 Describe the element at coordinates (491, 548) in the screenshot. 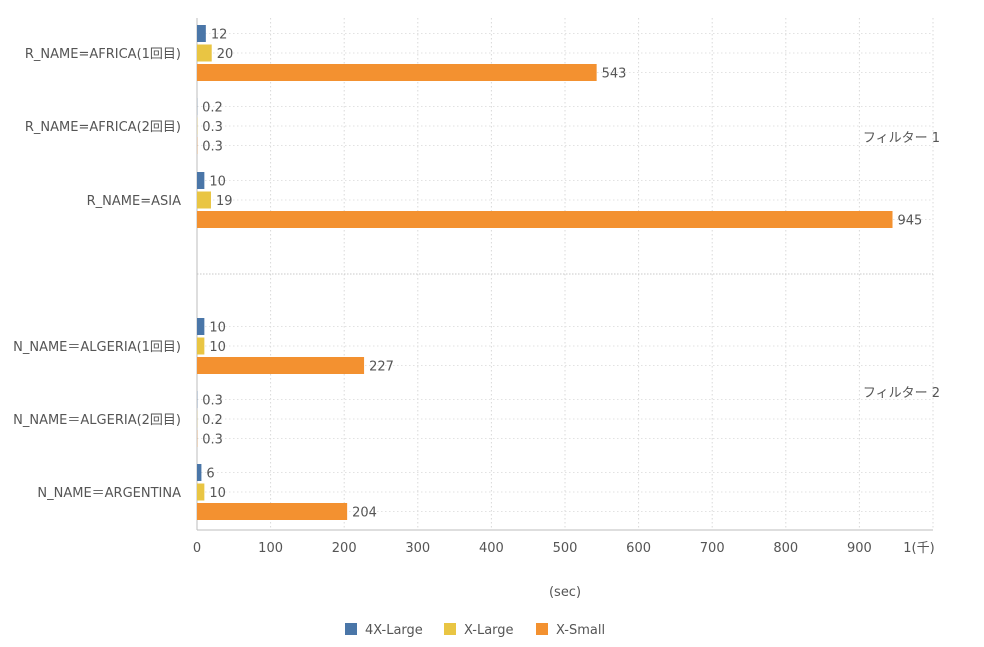

I see `x-tick-label: 400` at that location.